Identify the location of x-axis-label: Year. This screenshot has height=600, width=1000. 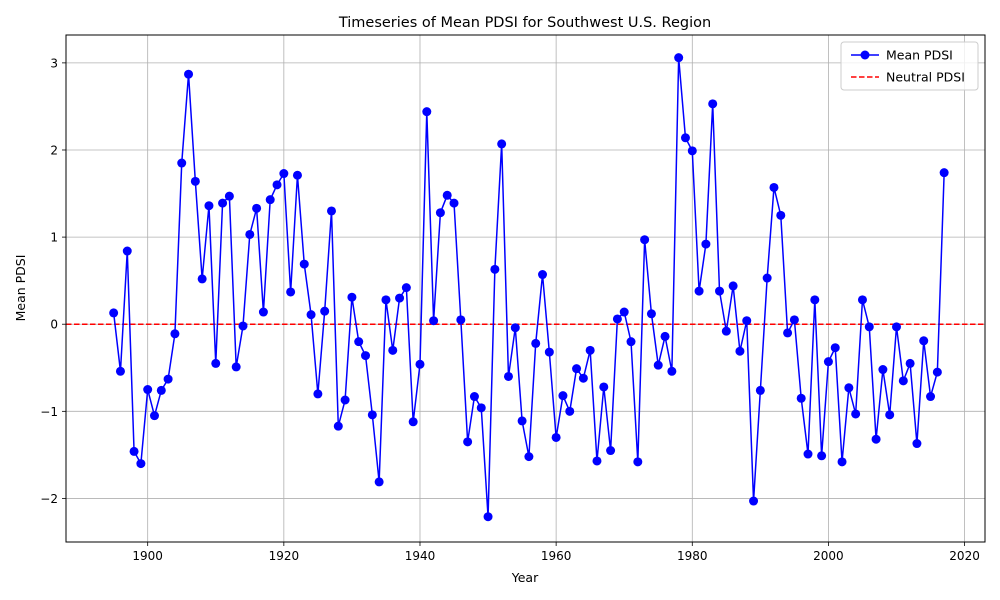
(525, 577).